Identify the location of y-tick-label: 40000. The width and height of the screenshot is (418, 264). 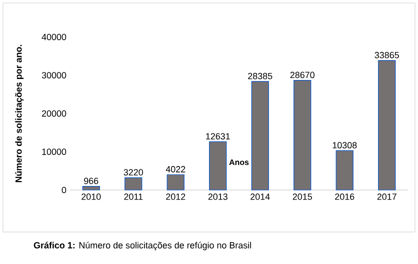
(54, 37).